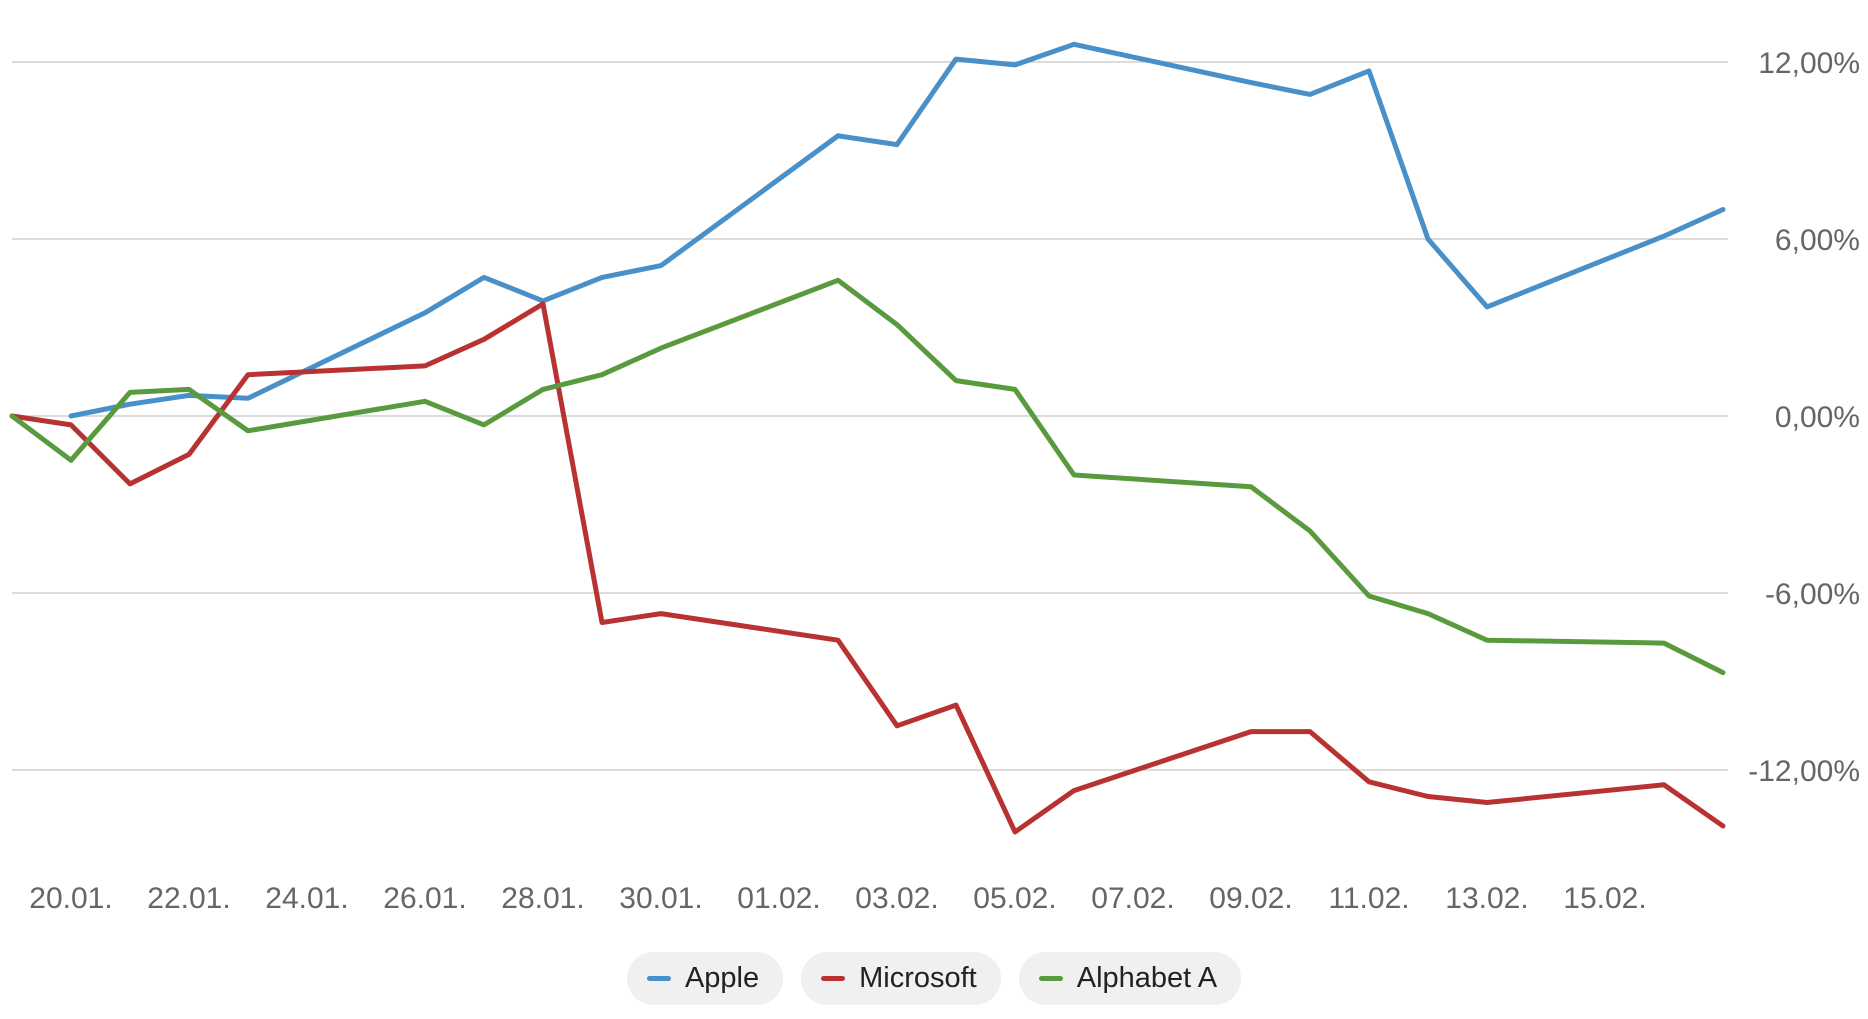 The image size is (1868, 1019). Describe the element at coordinates (778, 898) in the screenshot. I see `x-tick-label: 01.02.` at that location.